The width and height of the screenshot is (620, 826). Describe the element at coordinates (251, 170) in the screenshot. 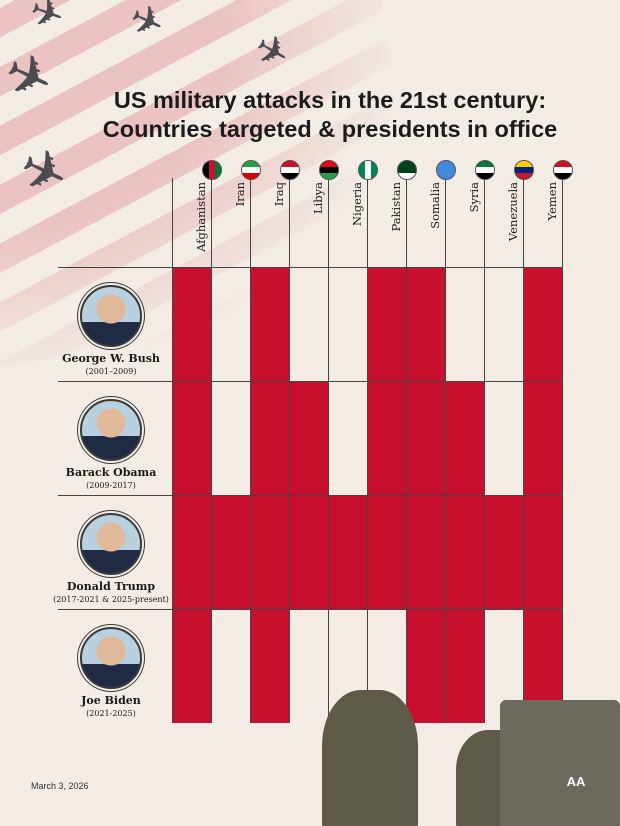

I see `flag-icon-iran` at that location.